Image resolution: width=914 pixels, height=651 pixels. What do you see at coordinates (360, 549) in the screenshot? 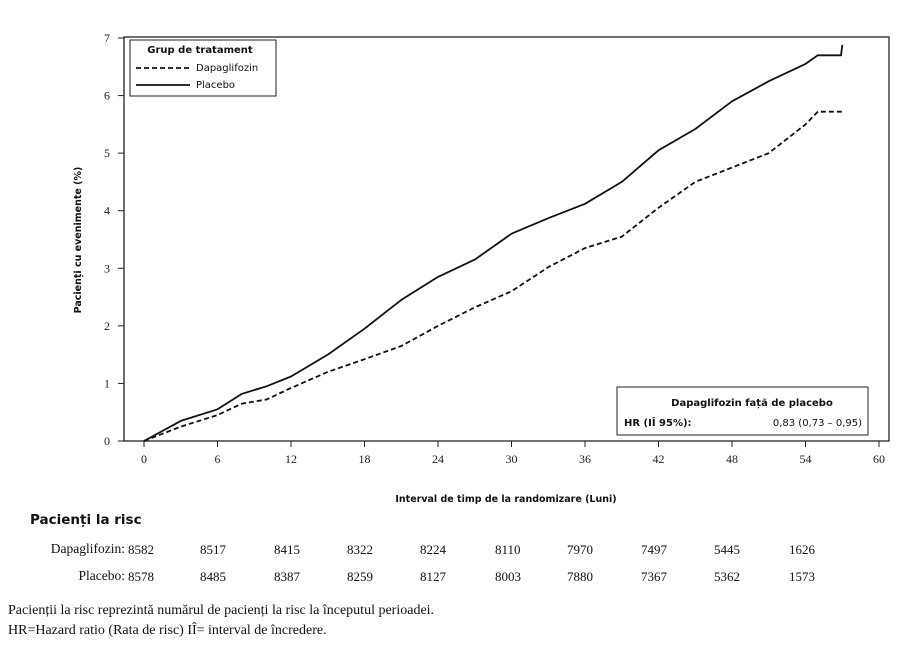
I see `risk-cell: 8322` at bounding box center [360, 549].